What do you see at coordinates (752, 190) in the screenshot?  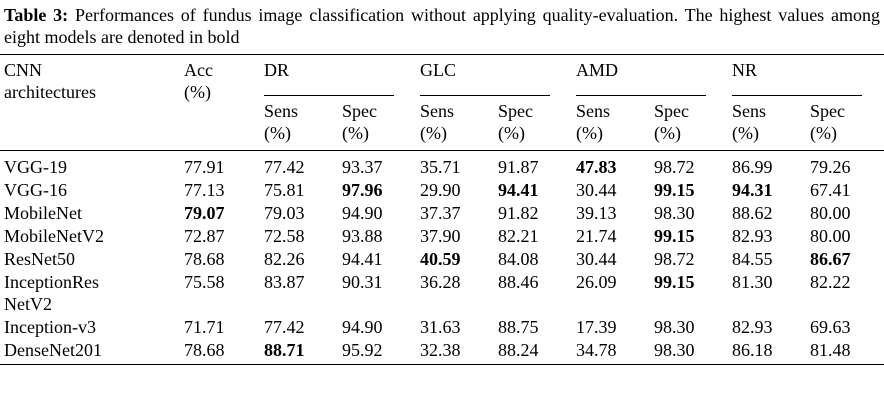 I see `value-cell: 94.31` at bounding box center [752, 190].